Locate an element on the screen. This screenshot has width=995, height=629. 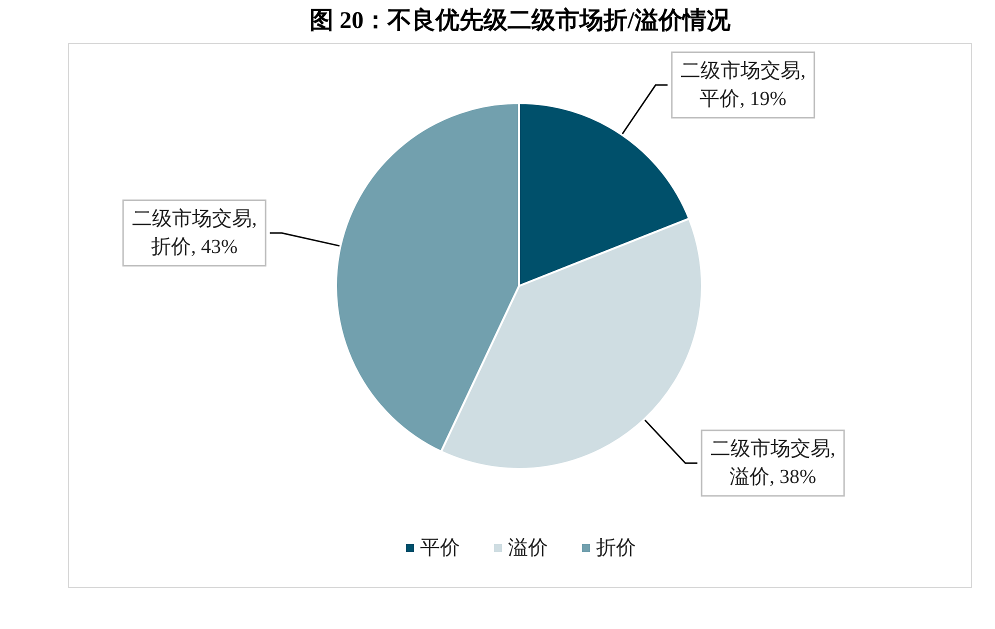
legend-label: 折价 is located at coordinates (616, 548).